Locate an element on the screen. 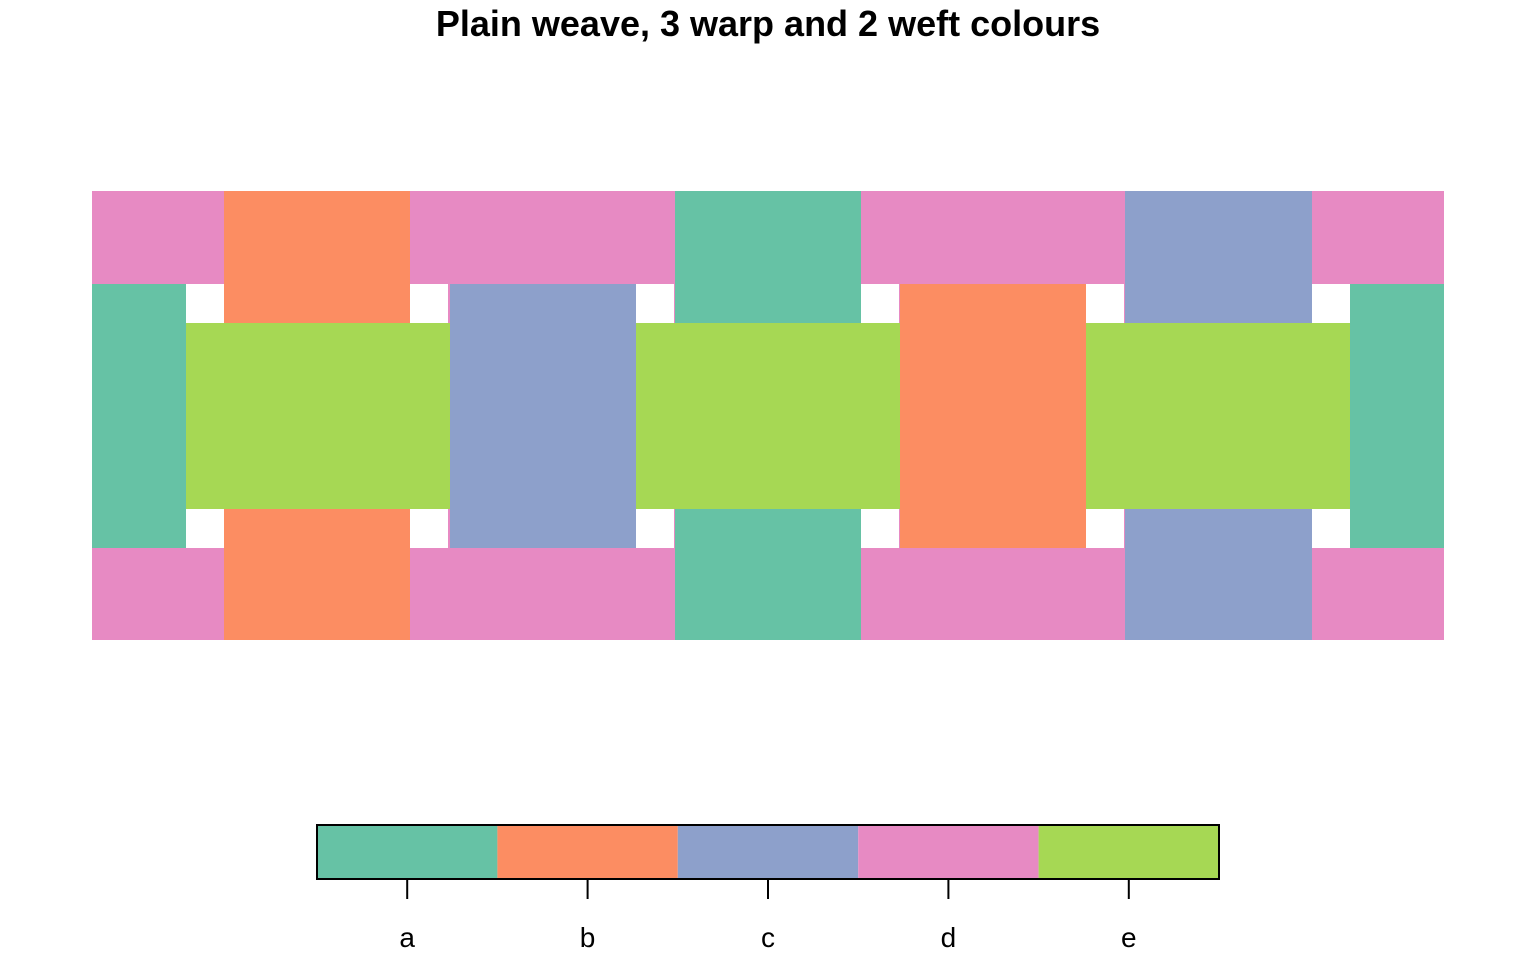 The height and width of the screenshot is (960, 1536). legend-swatch-c is located at coordinates (768, 852).